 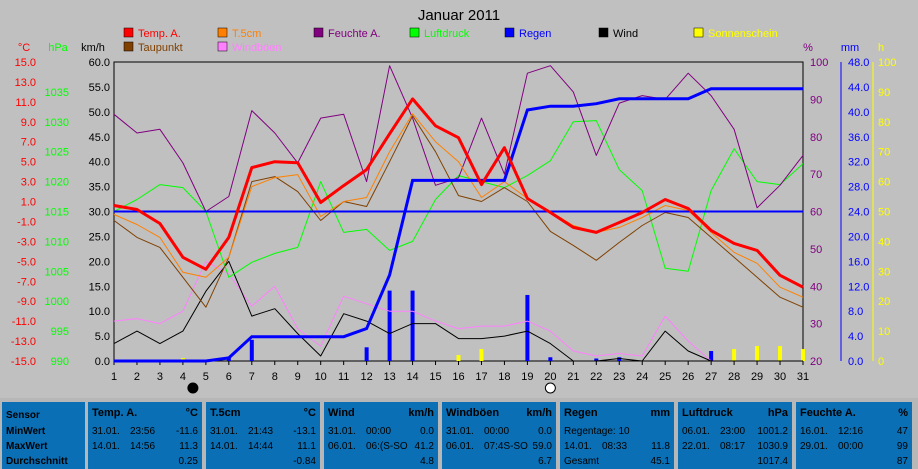 What do you see at coordinates (160, 48) in the screenshot?
I see `legend-label-dew: Taupunkt` at bounding box center [160, 48].